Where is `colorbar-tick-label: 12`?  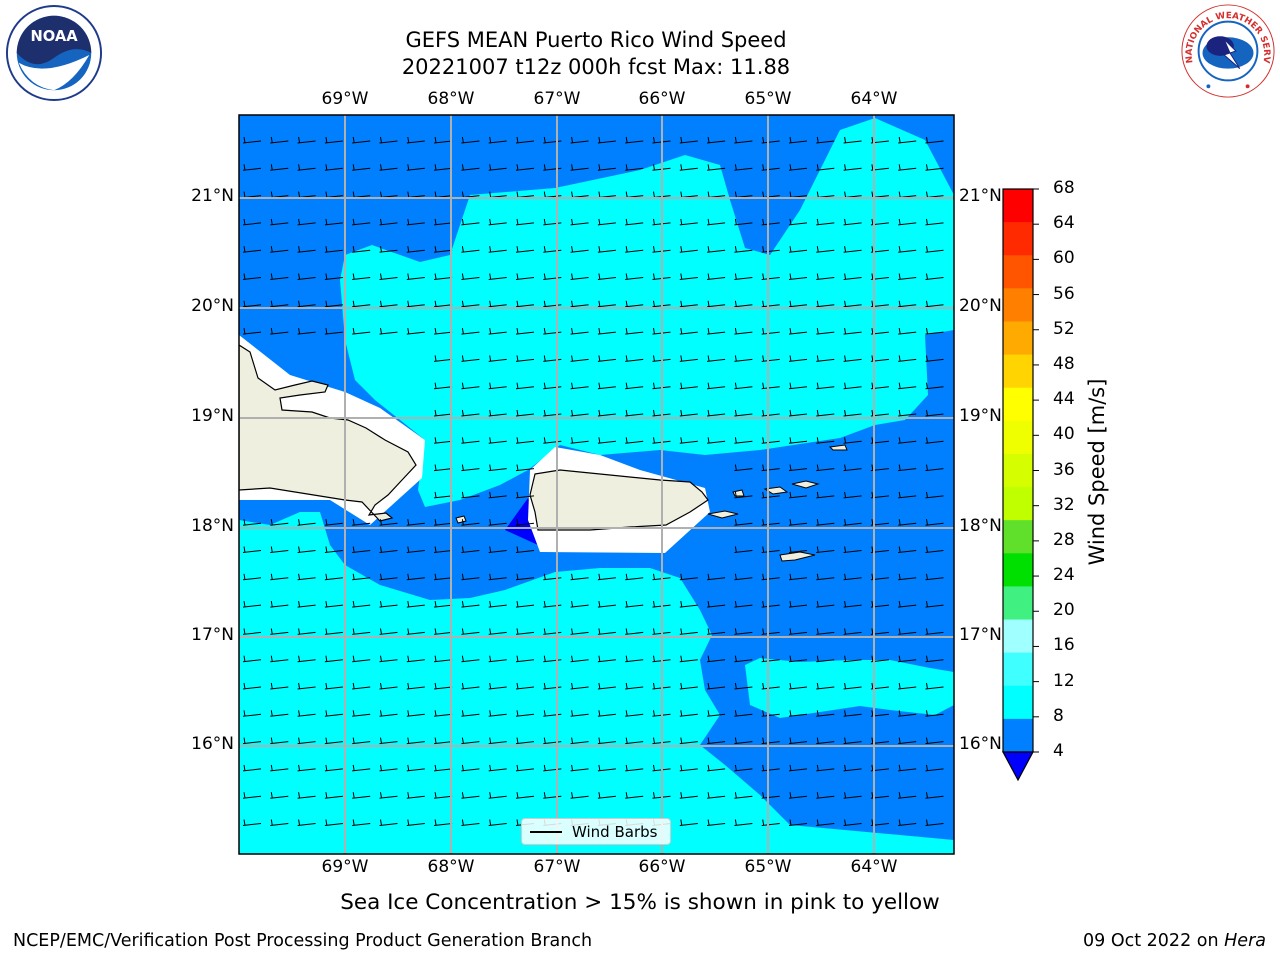 colorbar-tick-label: 12 is located at coordinates (1064, 680).